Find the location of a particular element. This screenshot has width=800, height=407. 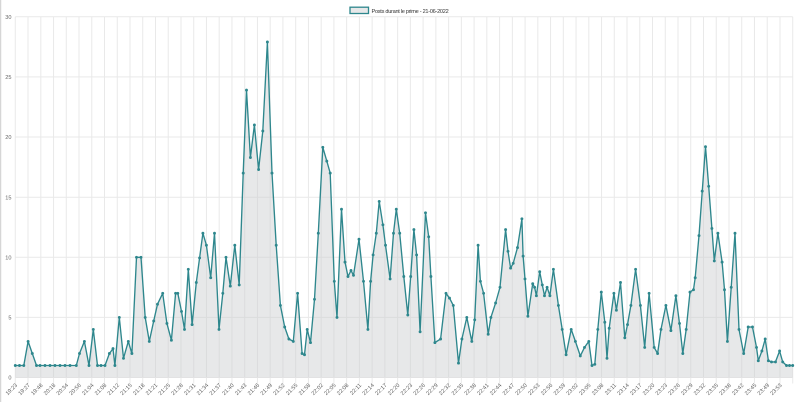

svg-text: 5 is located at coordinates (9, 319).